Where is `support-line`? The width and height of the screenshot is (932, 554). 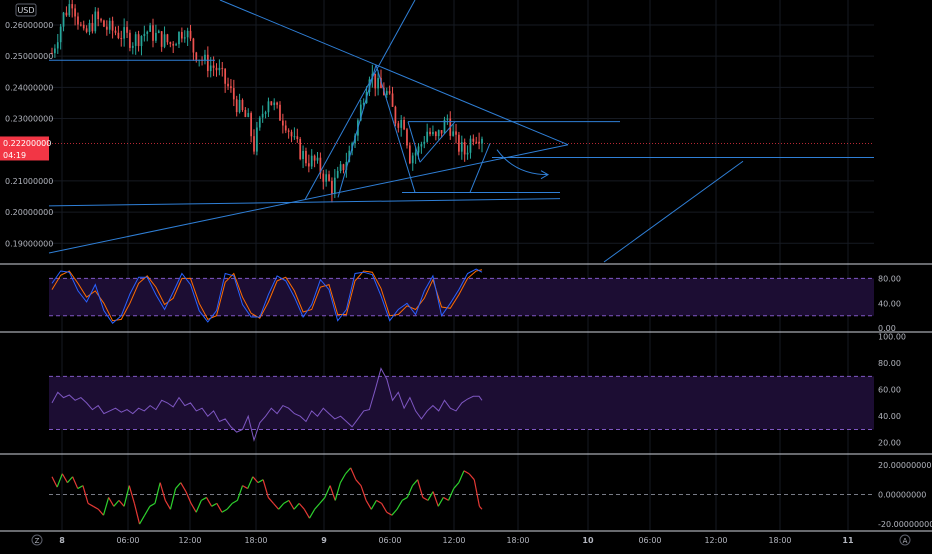 support-line is located at coordinates (304, 202).